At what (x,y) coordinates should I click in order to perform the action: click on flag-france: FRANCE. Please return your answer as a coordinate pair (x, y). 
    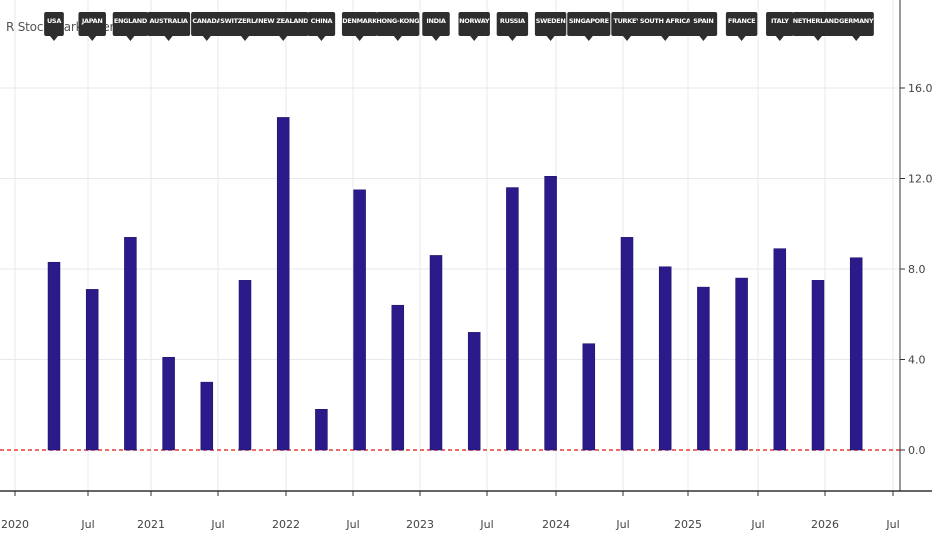
    Looking at the image, I should click on (741, 26).